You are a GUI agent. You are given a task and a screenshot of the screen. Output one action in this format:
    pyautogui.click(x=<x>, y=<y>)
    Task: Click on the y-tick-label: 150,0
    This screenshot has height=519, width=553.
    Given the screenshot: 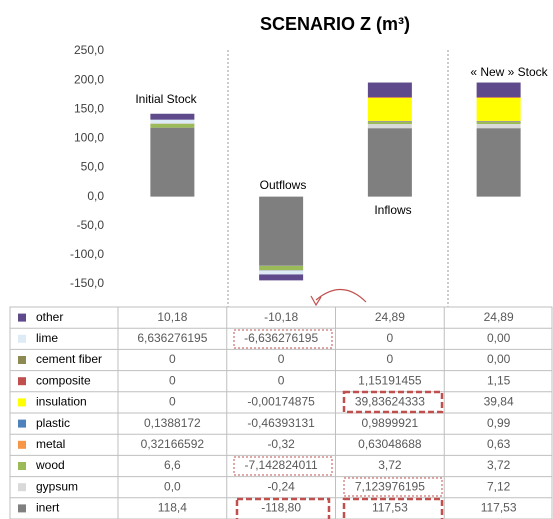 What is the action you would take?
    pyautogui.click(x=89, y=108)
    